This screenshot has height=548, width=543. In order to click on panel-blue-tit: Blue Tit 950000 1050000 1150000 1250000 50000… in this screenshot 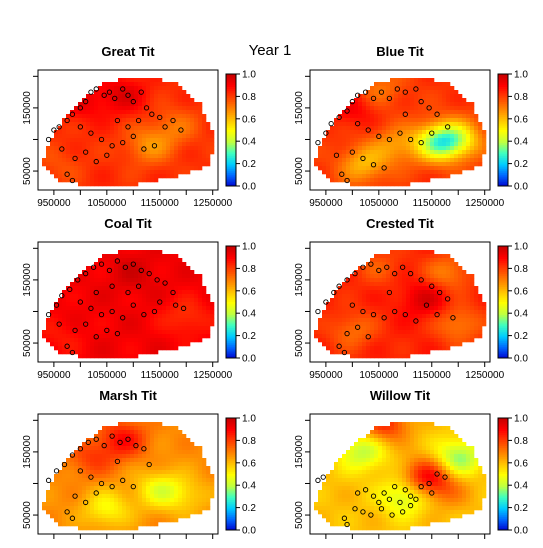, I will do `click(411, 126)`.